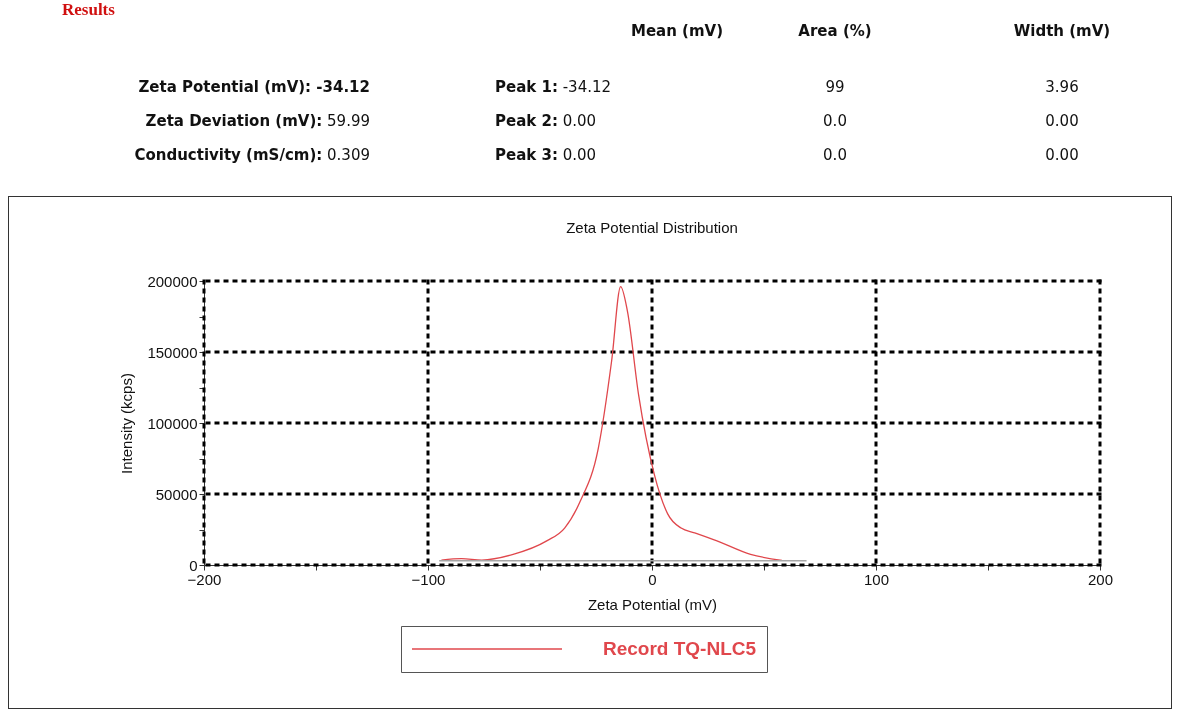 Image resolution: width=1182 pixels, height=711 pixels. I want to click on text: Peak 3:, so click(526, 155).